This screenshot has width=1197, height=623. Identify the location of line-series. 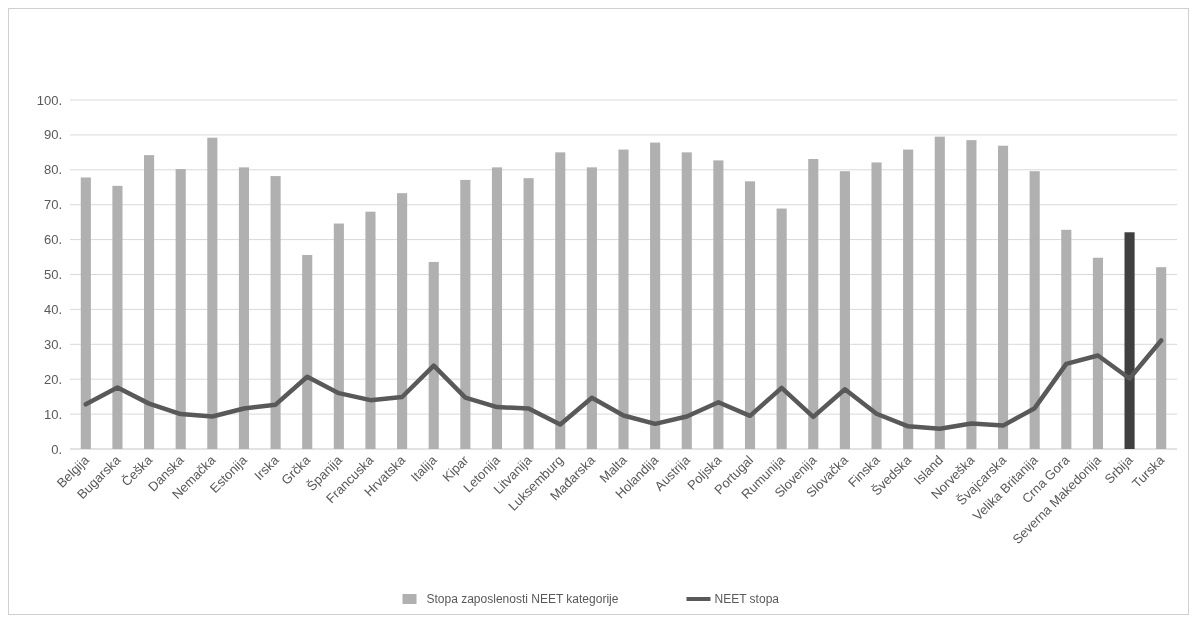
(623, 385).